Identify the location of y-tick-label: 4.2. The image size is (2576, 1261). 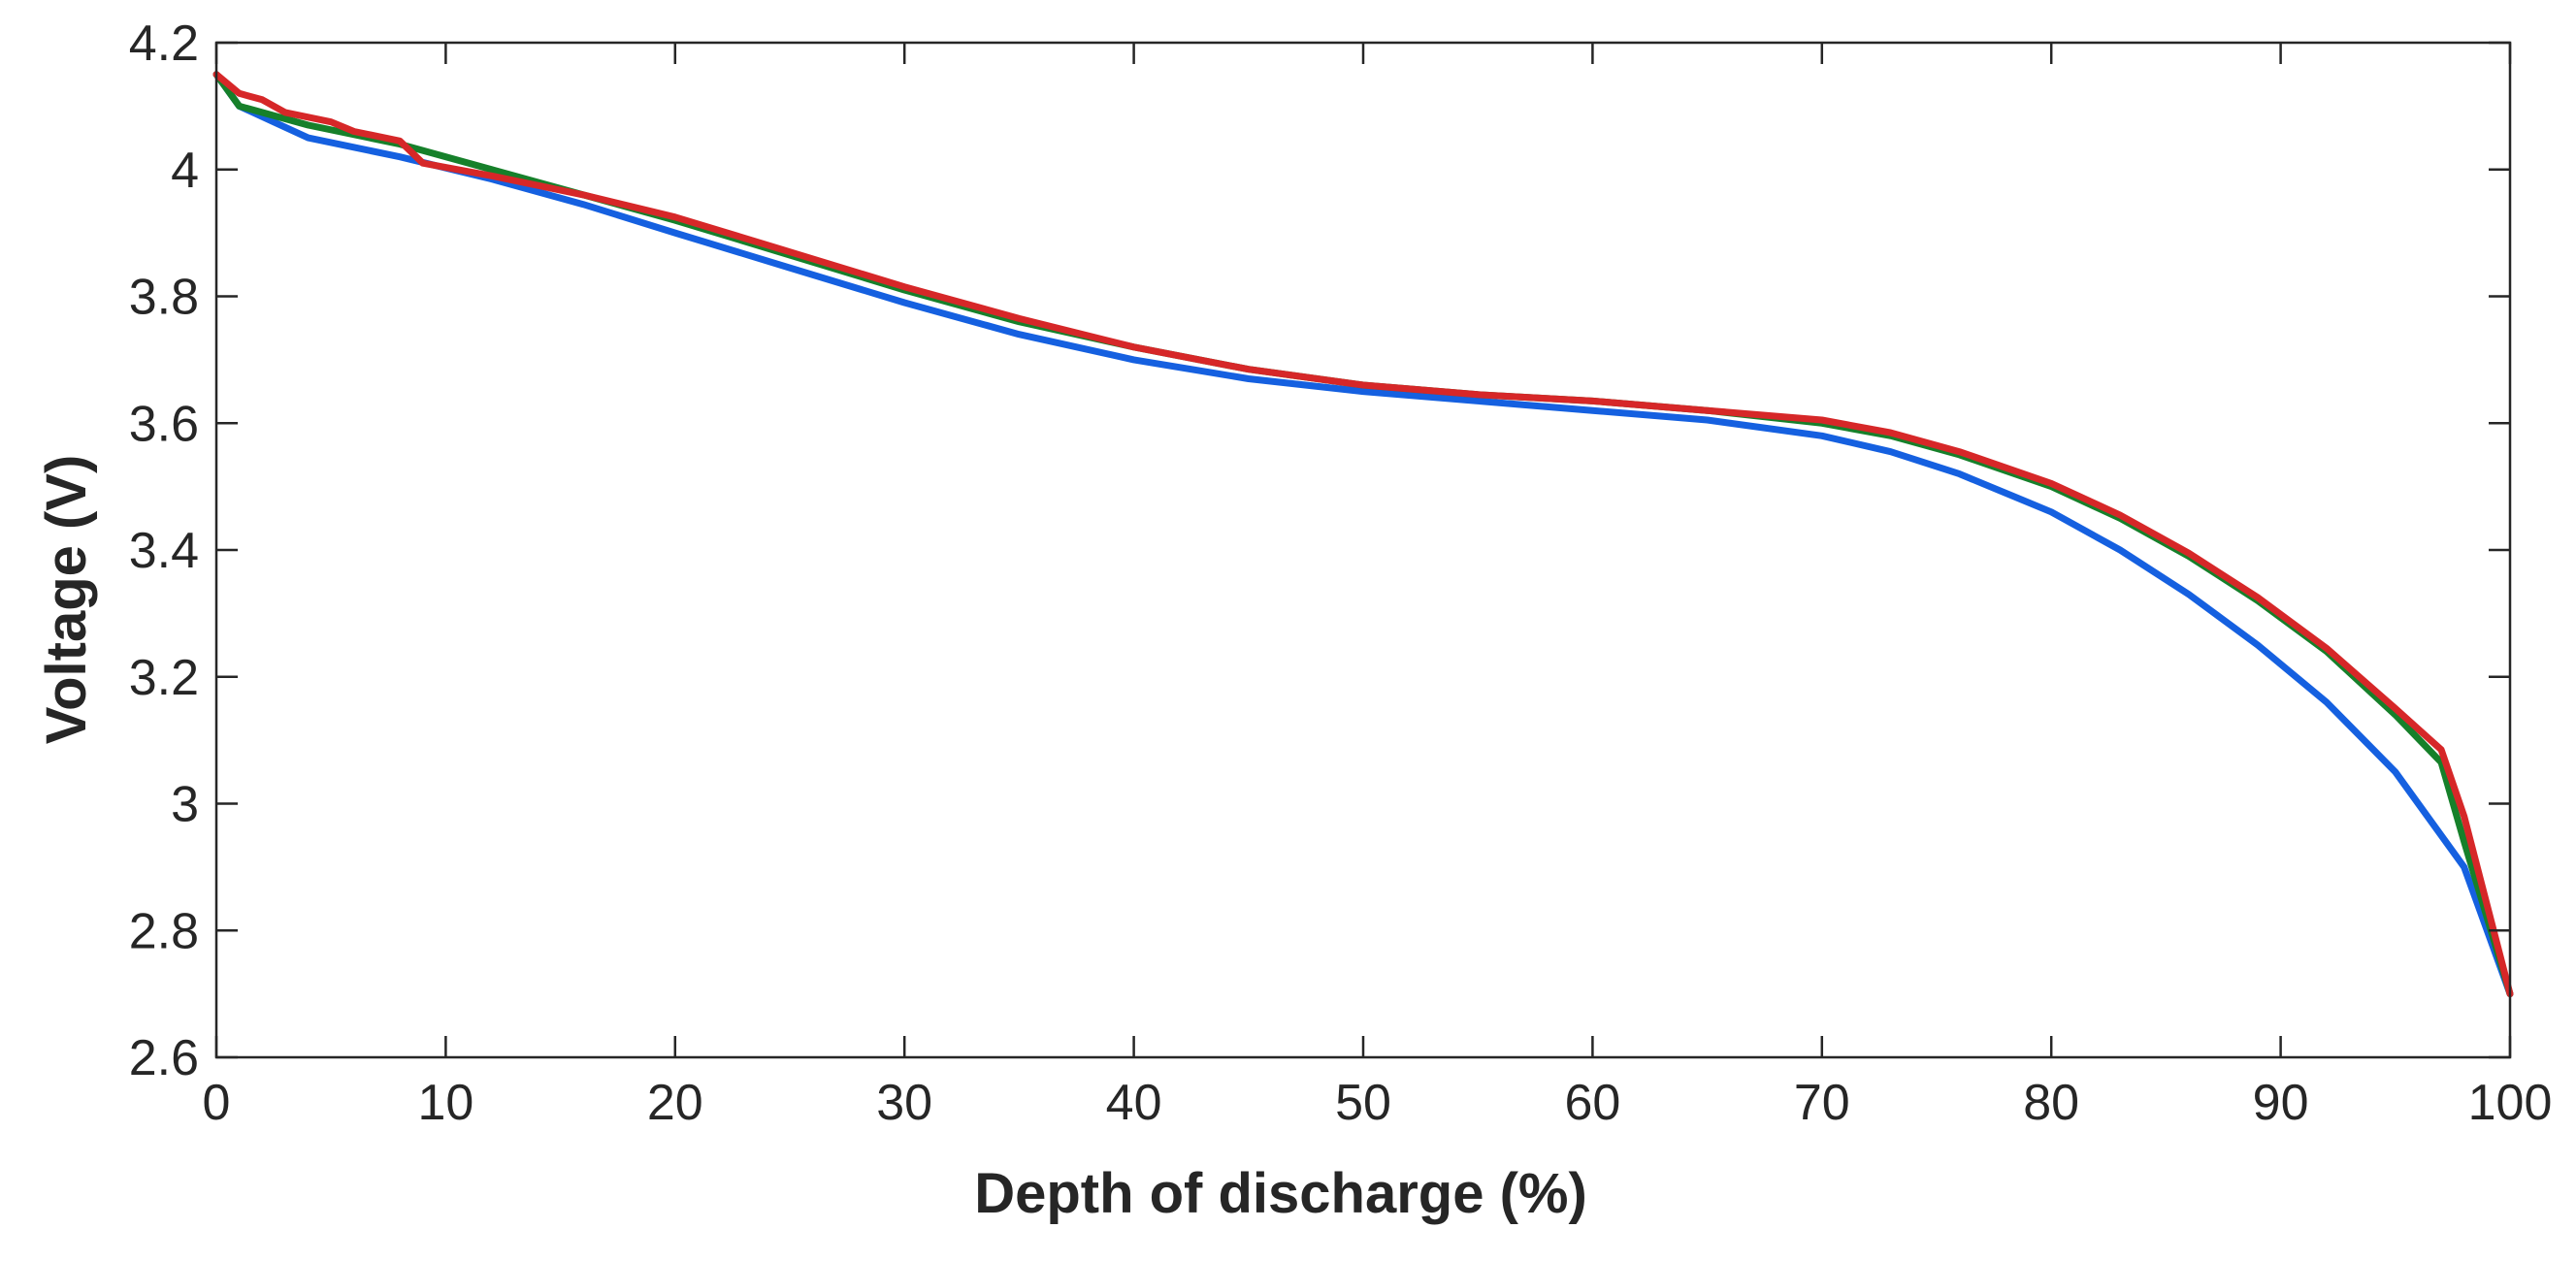
(164, 44).